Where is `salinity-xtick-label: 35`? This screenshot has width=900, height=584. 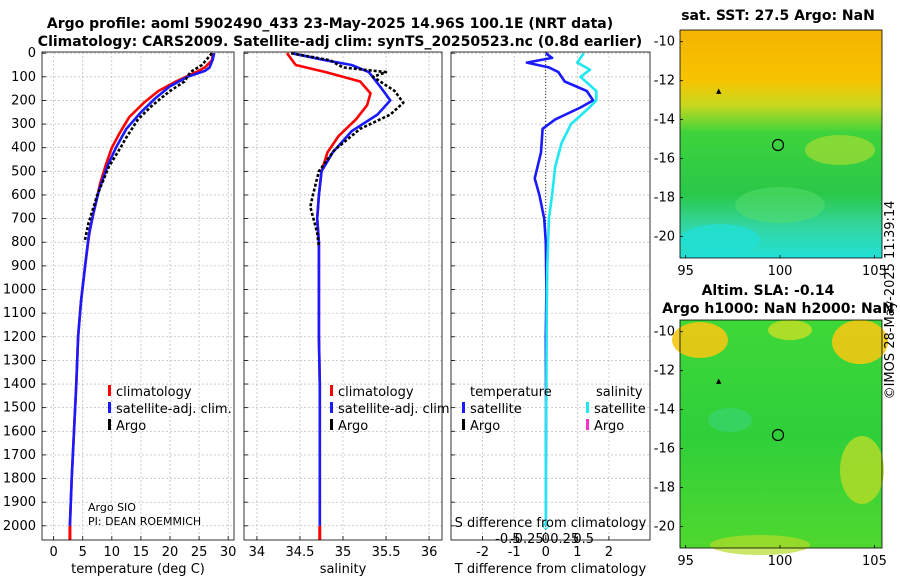
salinity-xtick-label: 35 is located at coordinates (343, 552).